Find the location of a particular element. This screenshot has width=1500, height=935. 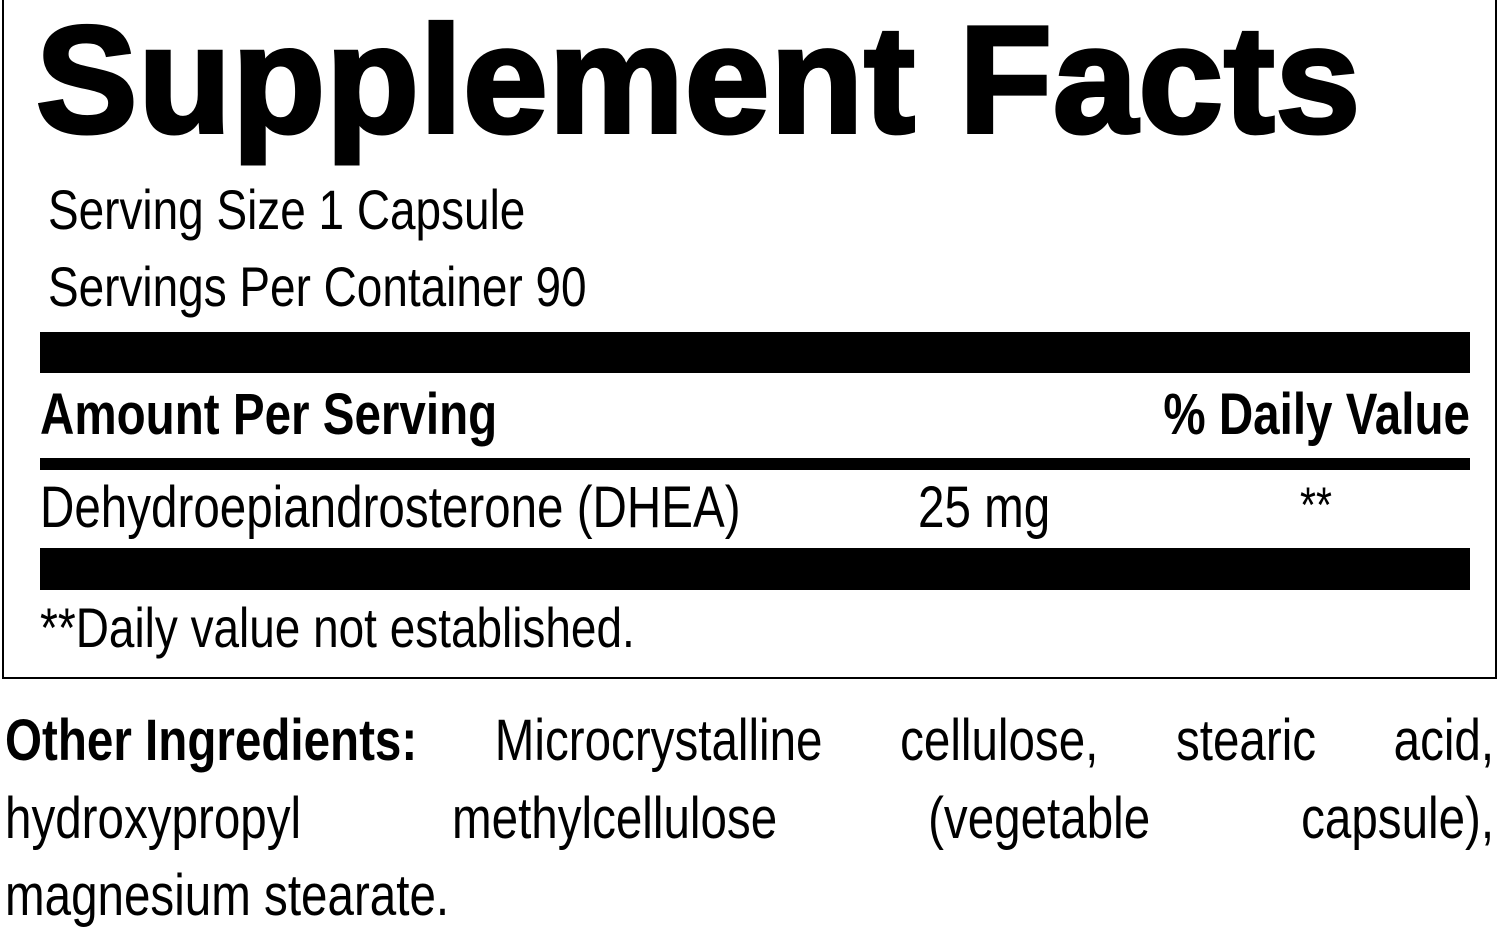

other-ingredients-label: Other Ingredients: is located at coordinates (211, 740).